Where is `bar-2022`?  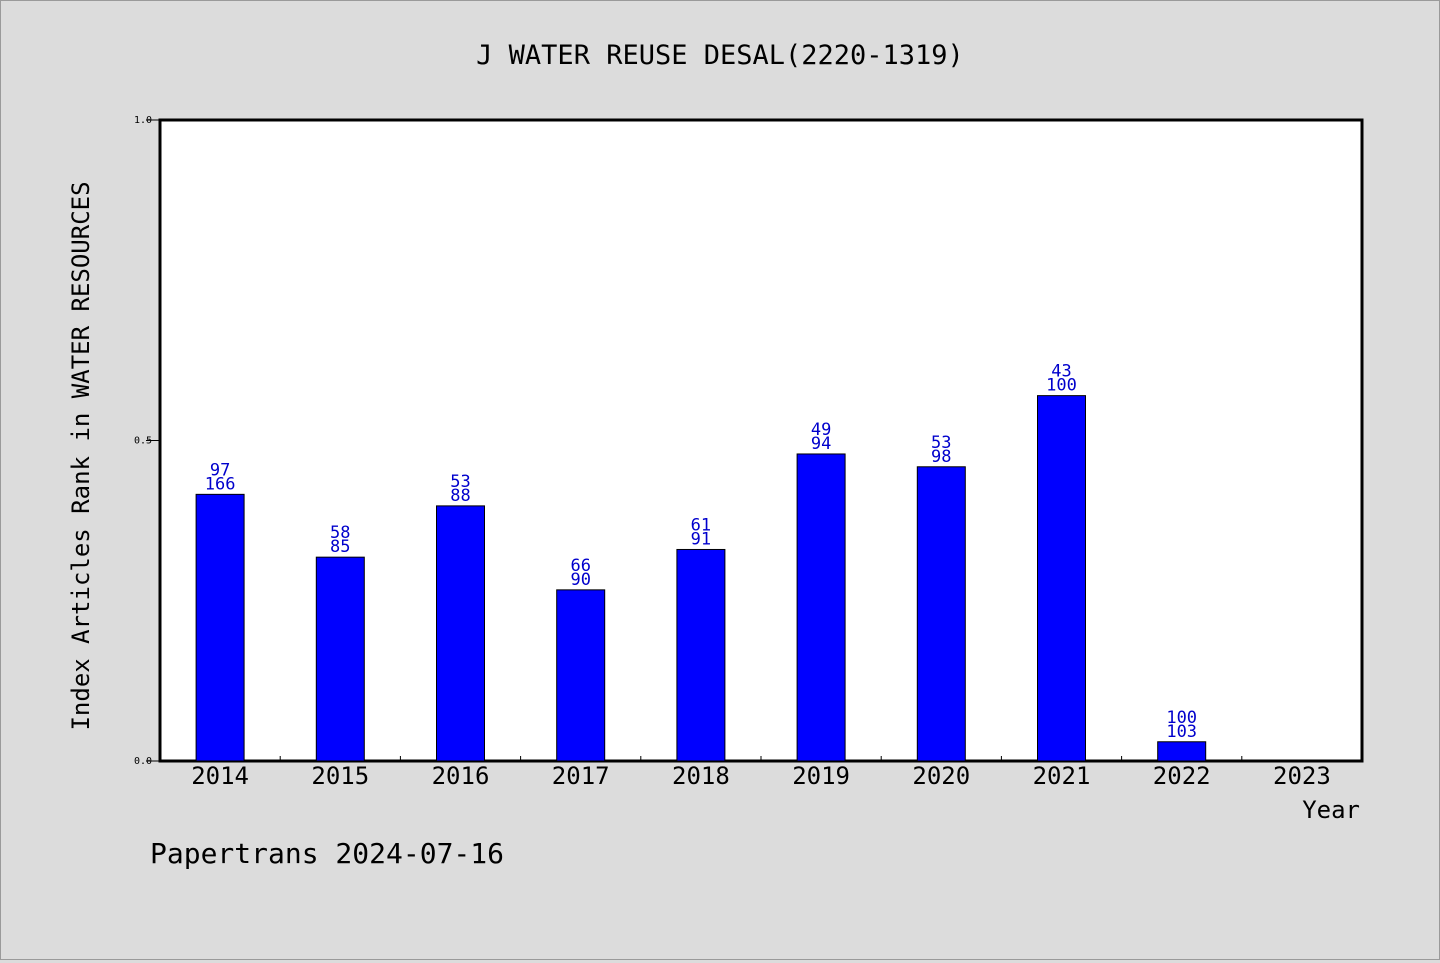
bar-2022 is located at coordinates (1182, 751).